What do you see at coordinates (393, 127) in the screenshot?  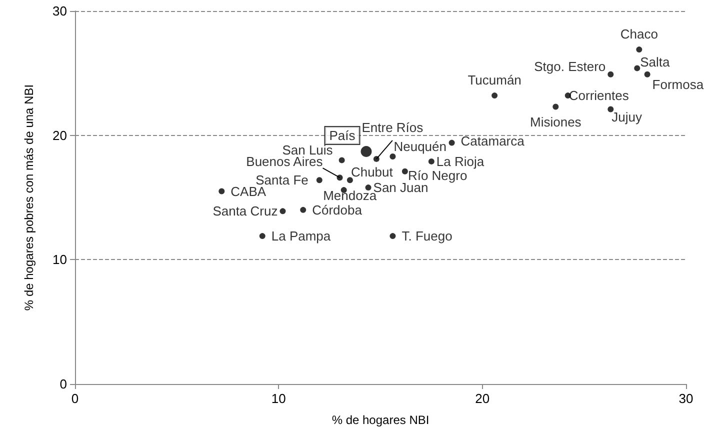 I see `annotation: Entre Ríos` at bounding box center [393, 127].